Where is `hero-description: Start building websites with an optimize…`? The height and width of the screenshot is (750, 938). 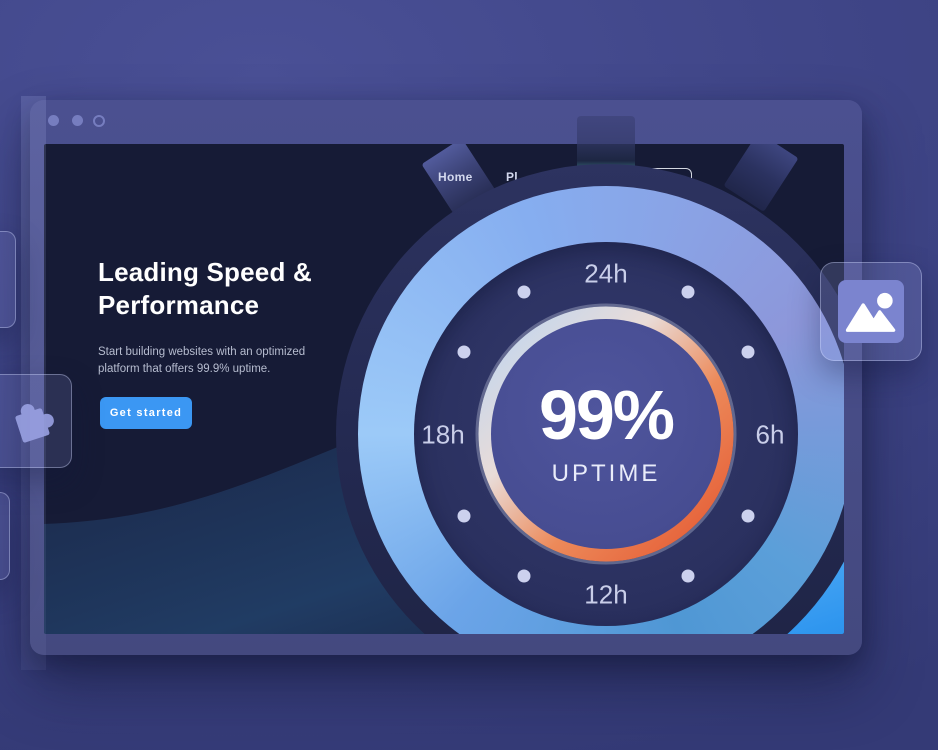
hero-description: Start building websites with an optimize… is located at coordinates (202, 361).